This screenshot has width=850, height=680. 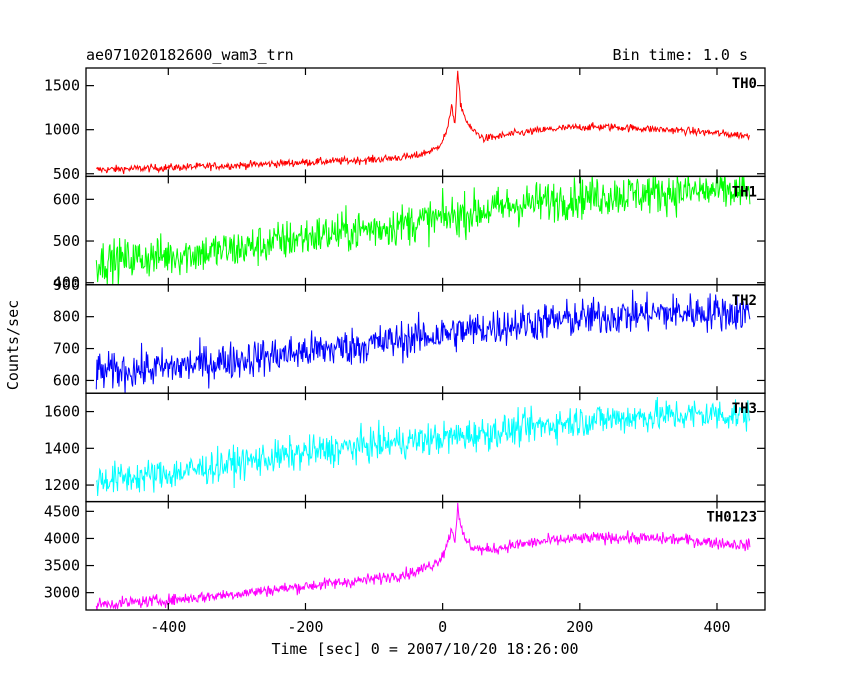 I want to click on panel-label: TH2, so click(x=744, y=301).